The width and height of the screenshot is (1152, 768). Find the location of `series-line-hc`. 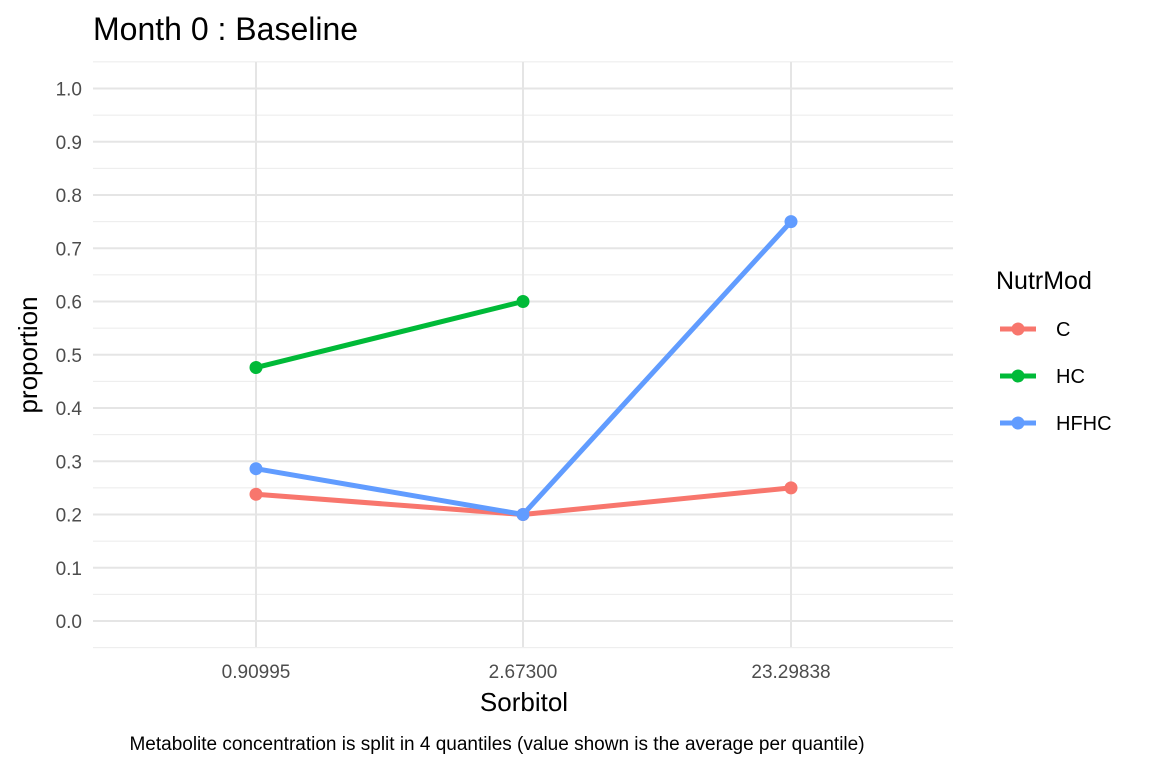

series-line-hc is located at coordinates (389, 334).